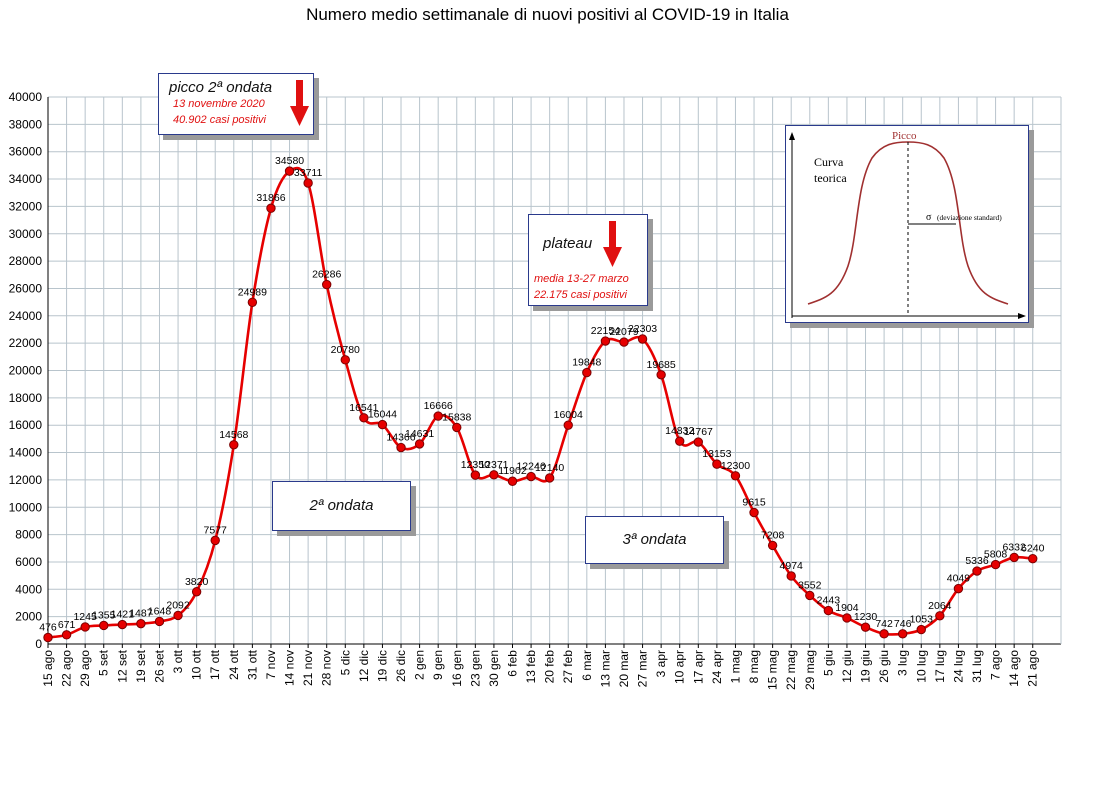 This screenshot has height=805, width=1095. Describe the element at coordinates (530, 467) in the screenshot. I see `data-point-label: 12246` at that location.